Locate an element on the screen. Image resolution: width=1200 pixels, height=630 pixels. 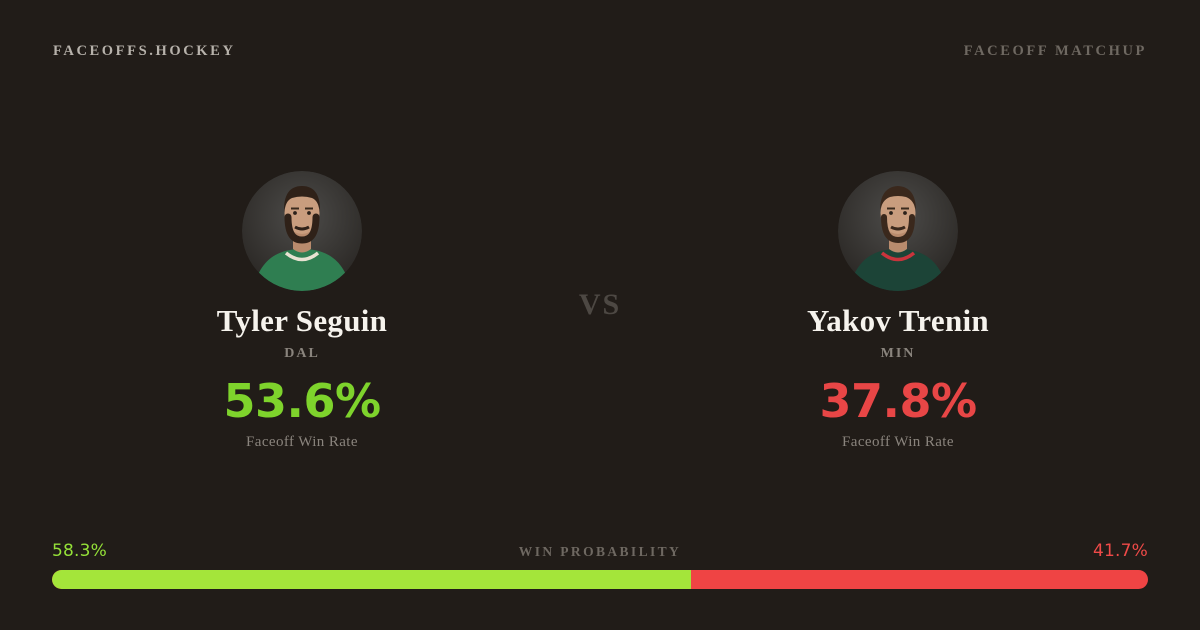
player-avatar-right is located at coordinates (898, 231).